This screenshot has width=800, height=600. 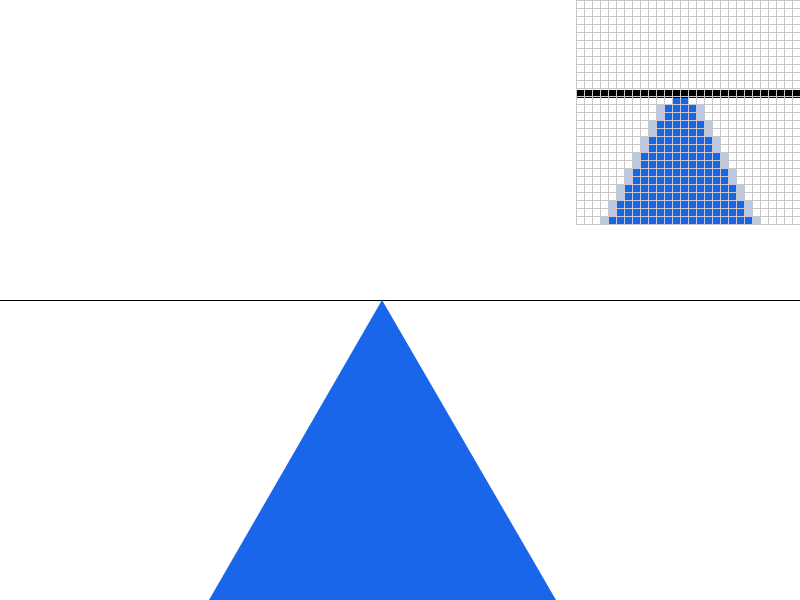 I want to click on pixel-grid, so click(x=688, y=112).